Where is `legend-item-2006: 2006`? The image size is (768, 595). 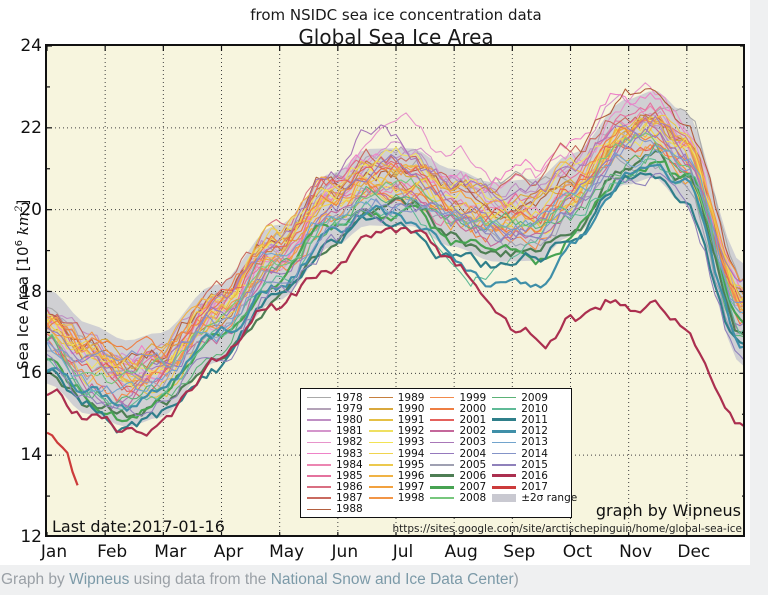
legend-item-2006: 2006 is located at coordinates (458, 475).